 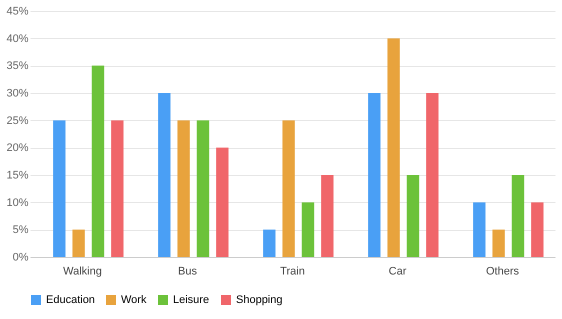 What do you see at coordinates (20, 230) in the screenshot?
I see `y-tick-label: 5%` at bounding box center [20, 230].